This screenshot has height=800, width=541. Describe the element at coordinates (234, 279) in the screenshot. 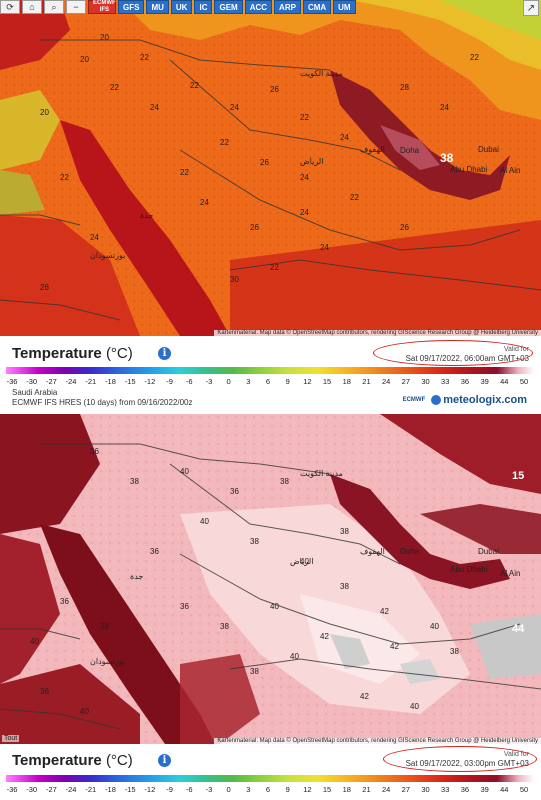

I see `top-value: 30` at that location.